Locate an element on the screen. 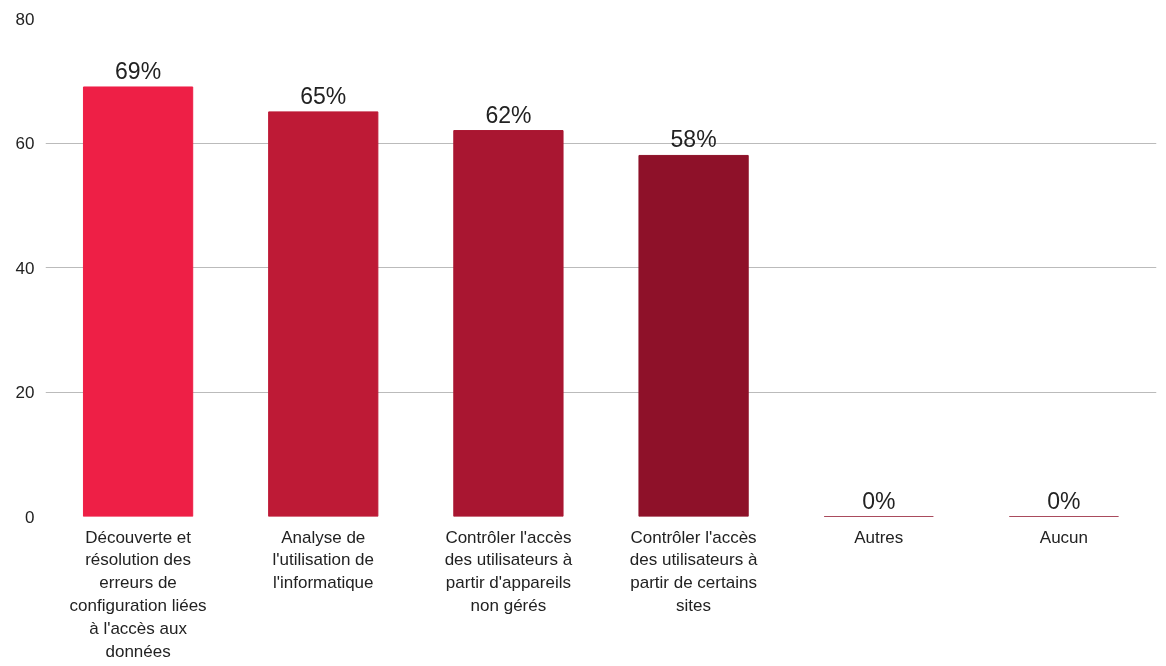 The width and height of the screenshot is (1166, 666). data-label: 62% is located at coordinates (508, 114).